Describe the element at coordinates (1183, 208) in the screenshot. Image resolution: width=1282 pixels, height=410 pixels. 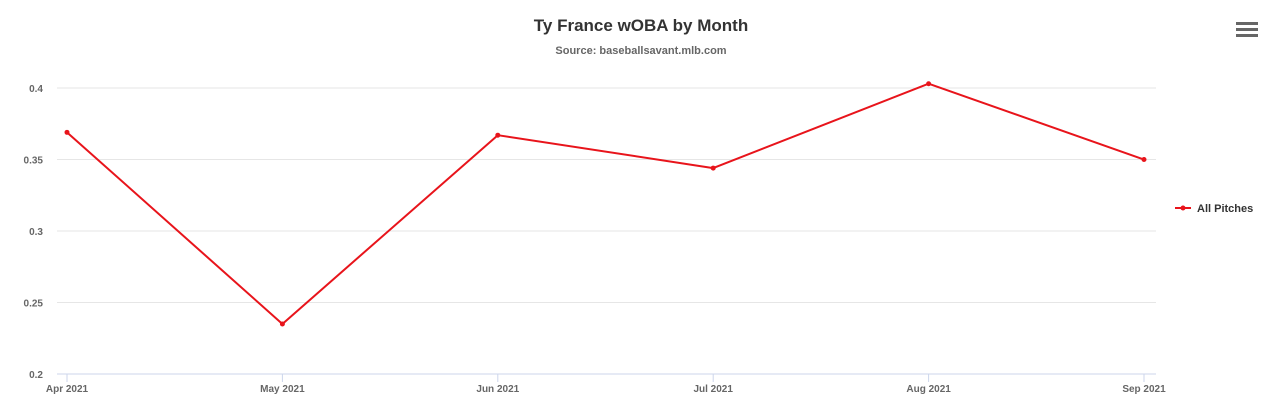
I see `legend-marker` at that location.